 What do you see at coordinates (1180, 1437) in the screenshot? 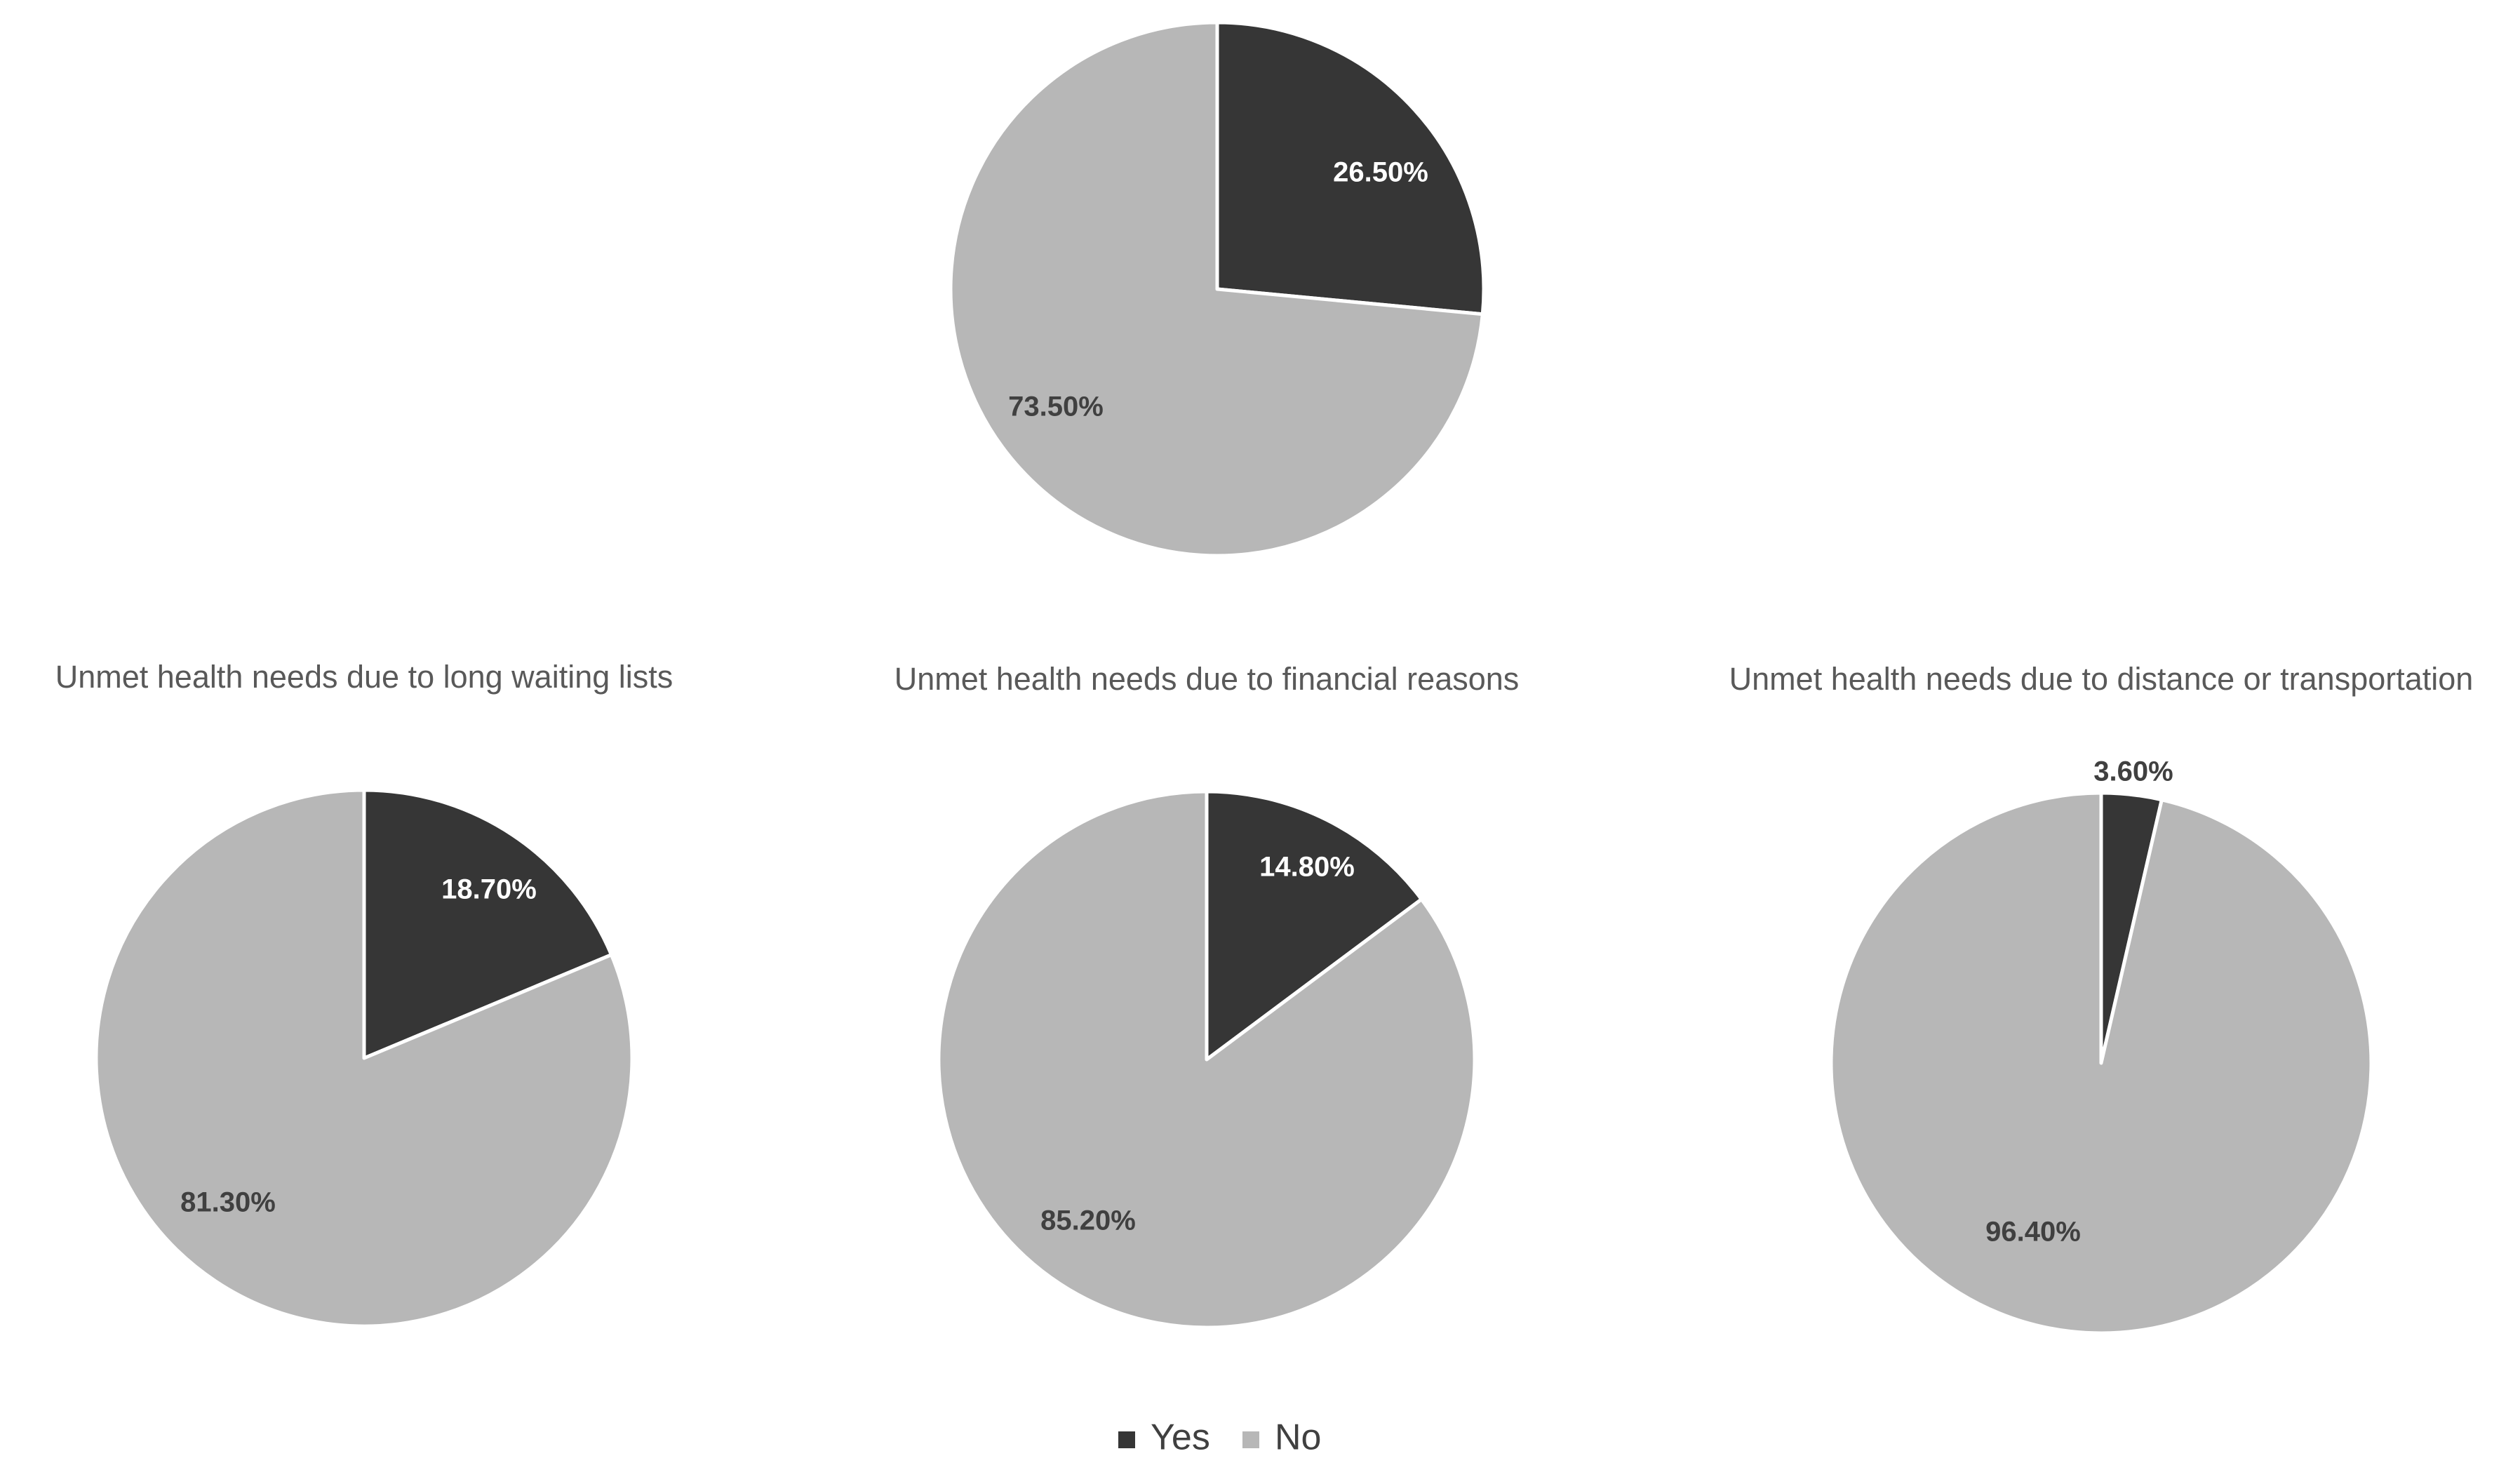
I see `legend-label-yes: Yes` at bounding box center [1180, 1437].